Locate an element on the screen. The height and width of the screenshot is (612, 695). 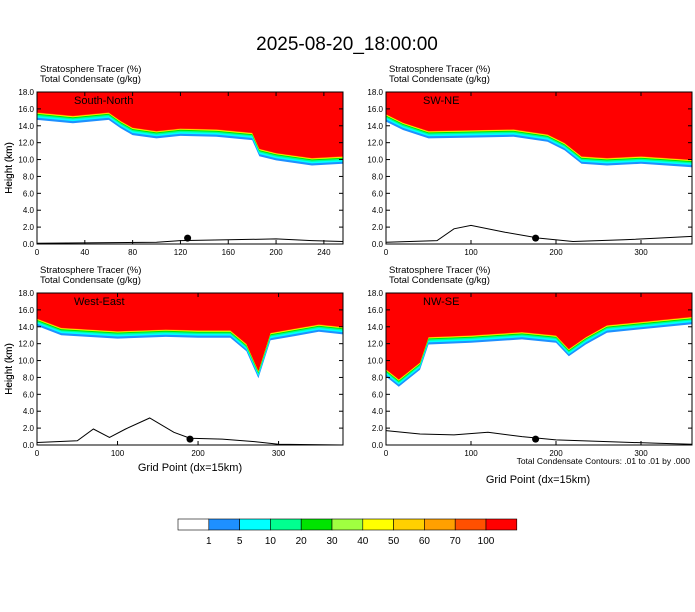
panel-name-label: South-North is located at coordinates (103, 101).